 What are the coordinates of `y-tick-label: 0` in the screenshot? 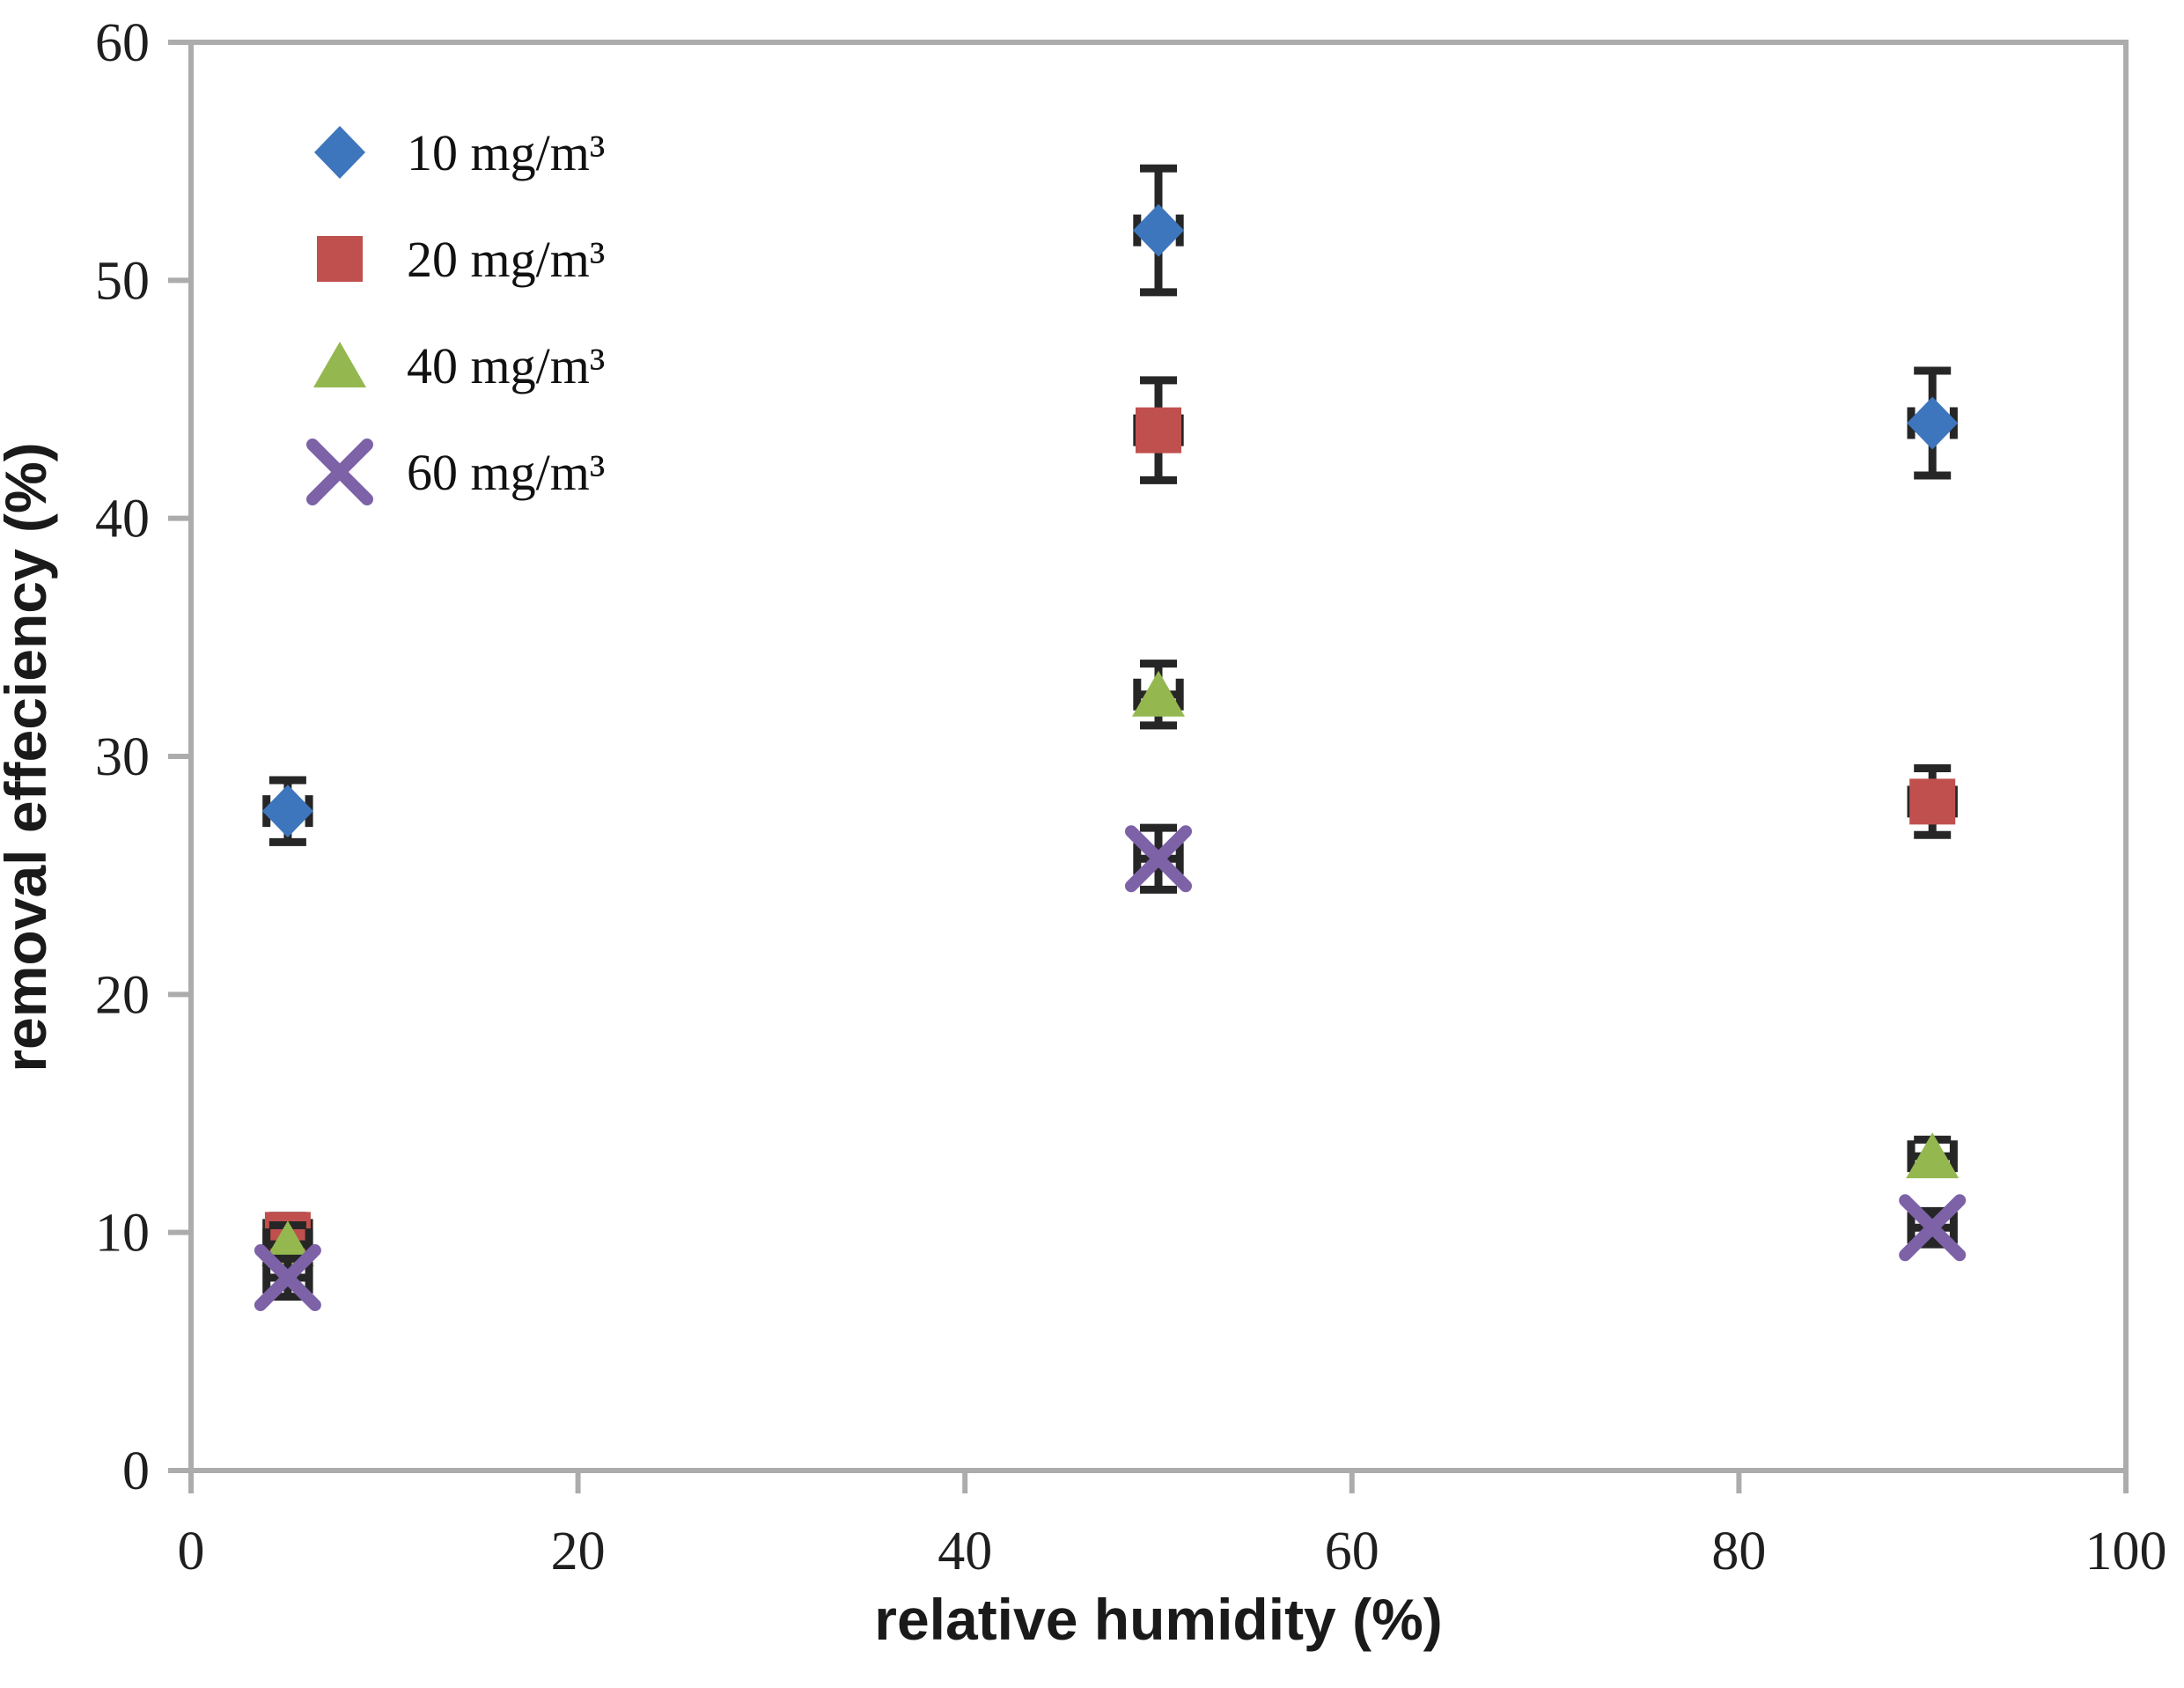 It's located at (136, 1471).